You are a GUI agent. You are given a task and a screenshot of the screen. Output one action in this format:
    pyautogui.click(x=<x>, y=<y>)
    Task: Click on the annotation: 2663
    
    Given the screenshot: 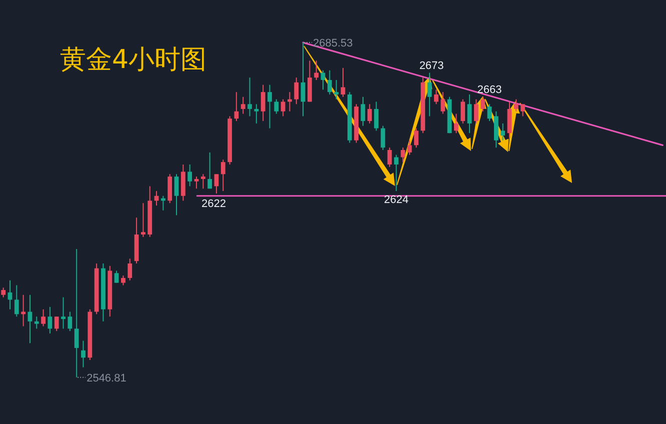 What is the action you would take?
    pyautogui.click(x=489, y=90)
    